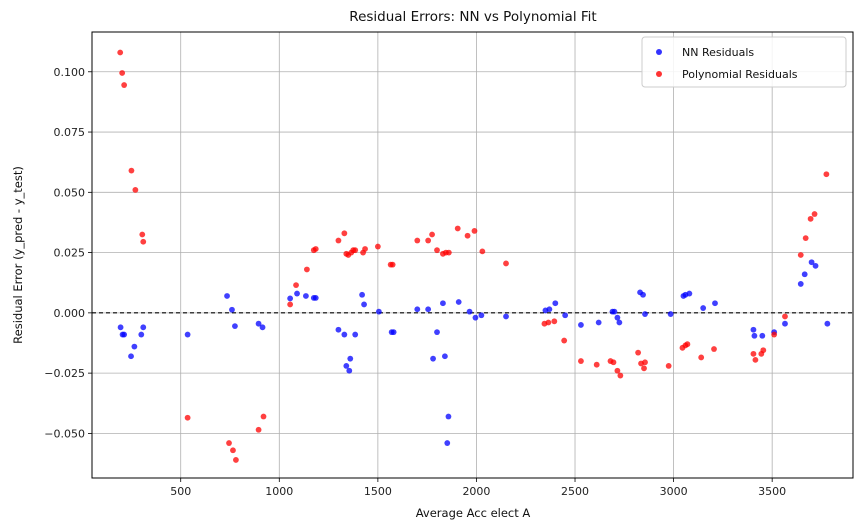  Describe the element at coordinates (70, 132) in the screenshot. I see `y-tick-label: 0.075` at that location.